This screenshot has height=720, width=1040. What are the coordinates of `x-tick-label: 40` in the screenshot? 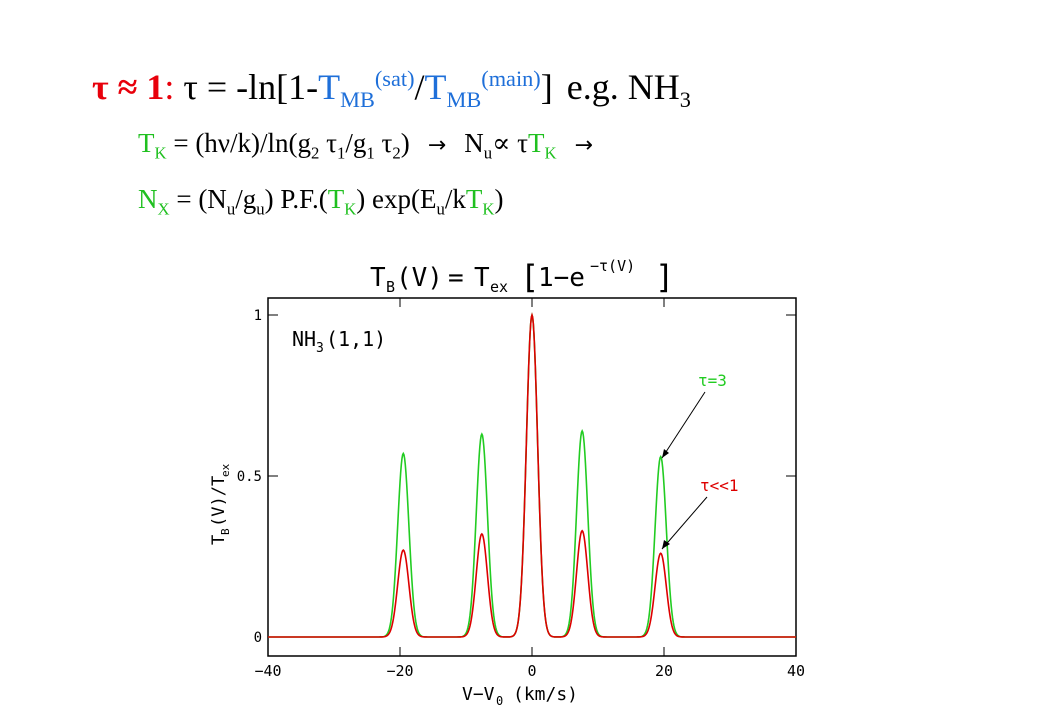 It's located at (796, 671).